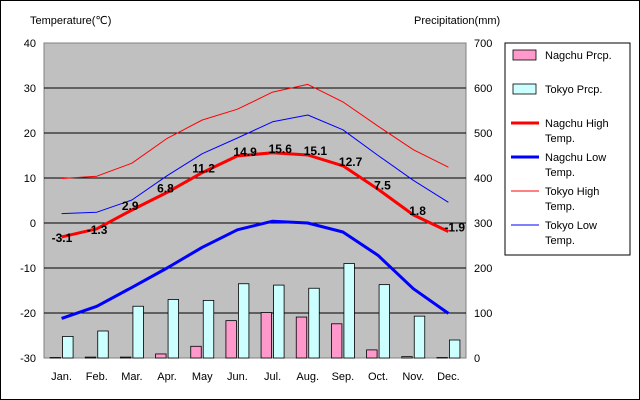 This screenshot has height=400, width=640. Describe the element at coordinates (448, 377) in the screenshot. I see `x-tick-label: Dec.` at that location.